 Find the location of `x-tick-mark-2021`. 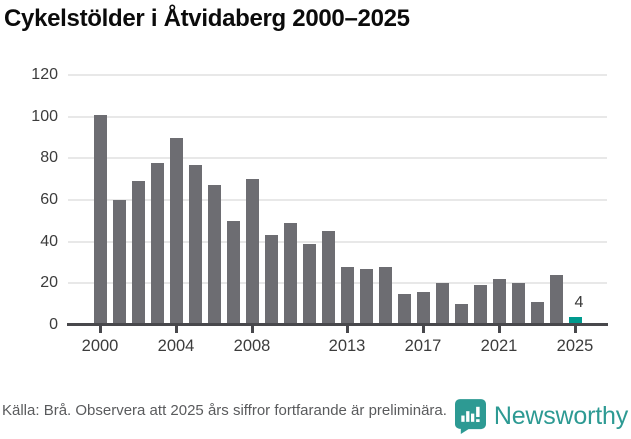

x-tick-mark-2021 is located at coordinates (499, 329).